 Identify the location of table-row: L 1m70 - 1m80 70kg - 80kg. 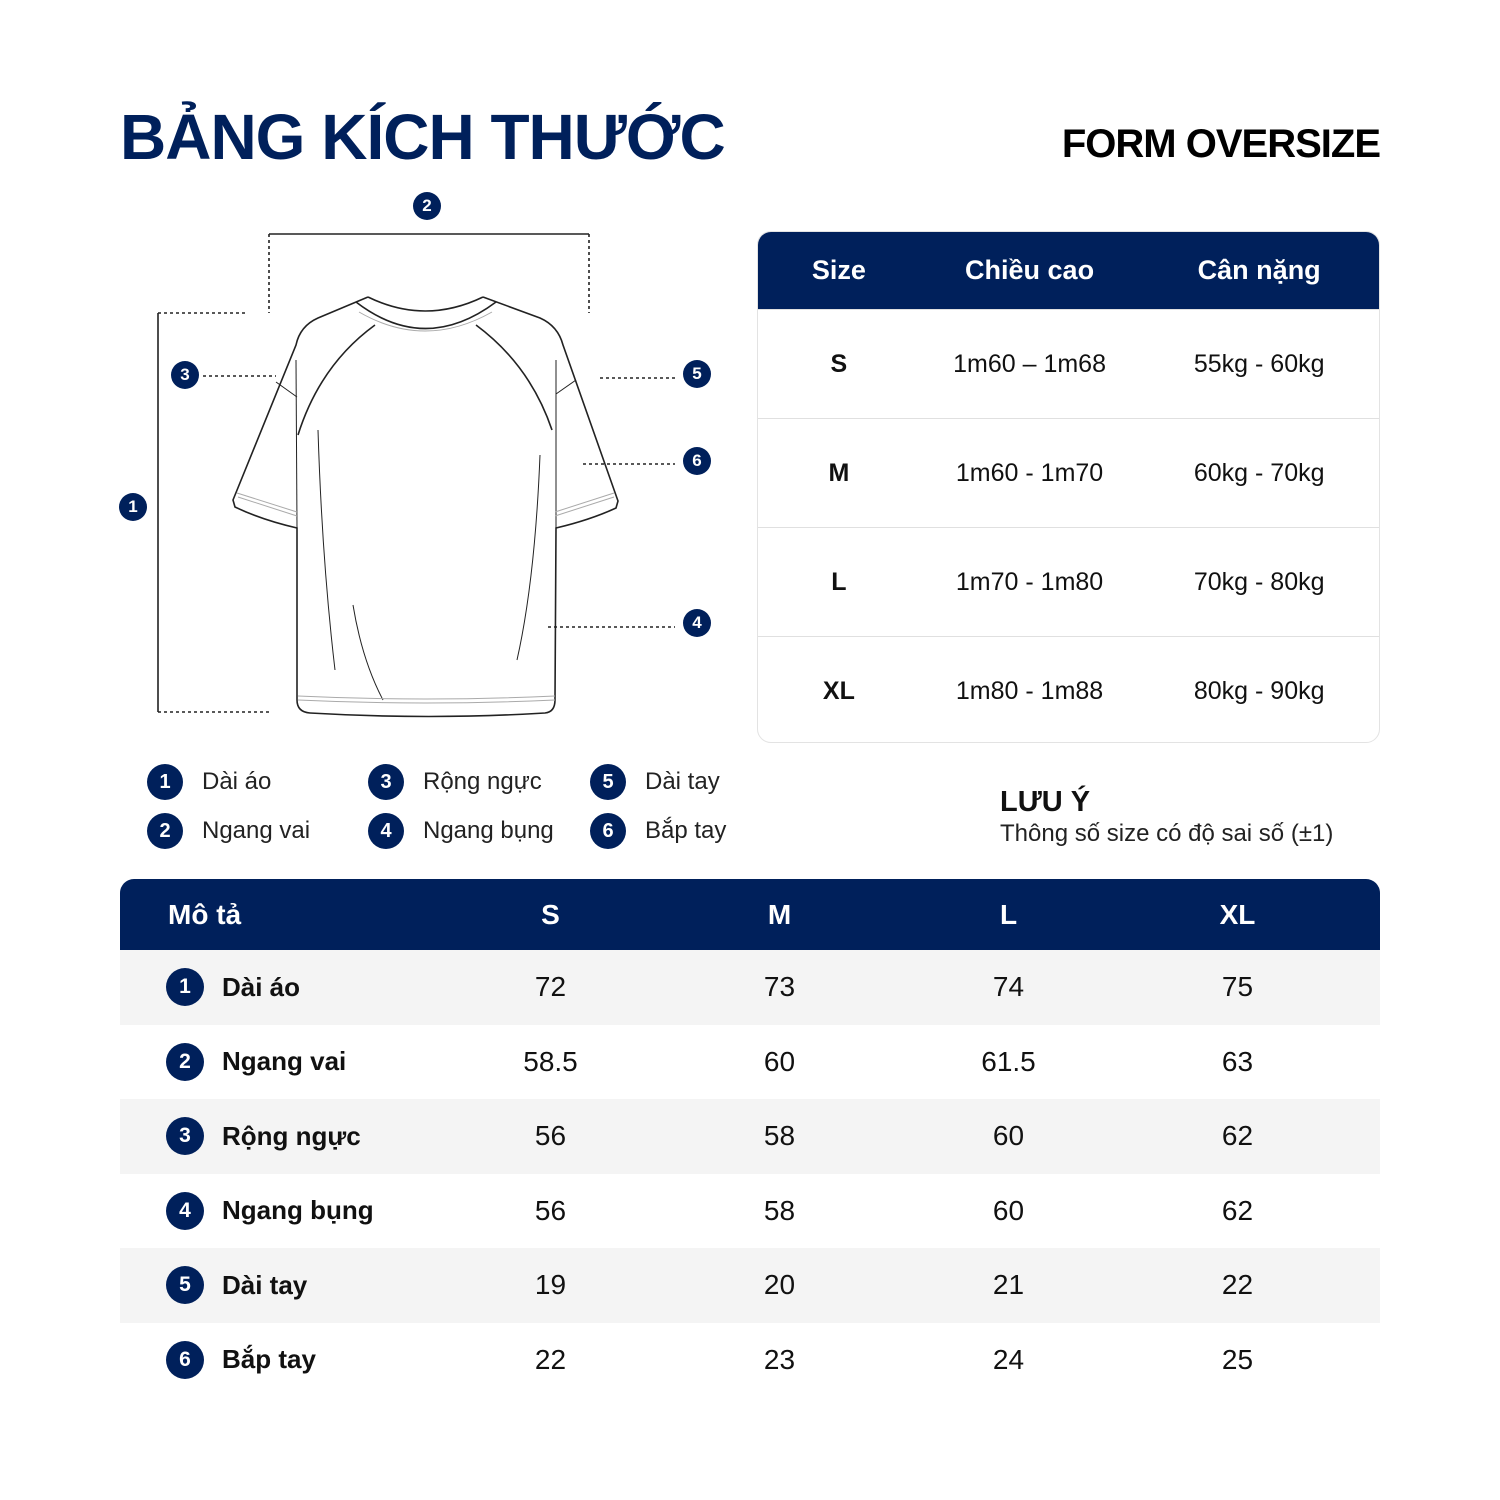
(1068, 581).